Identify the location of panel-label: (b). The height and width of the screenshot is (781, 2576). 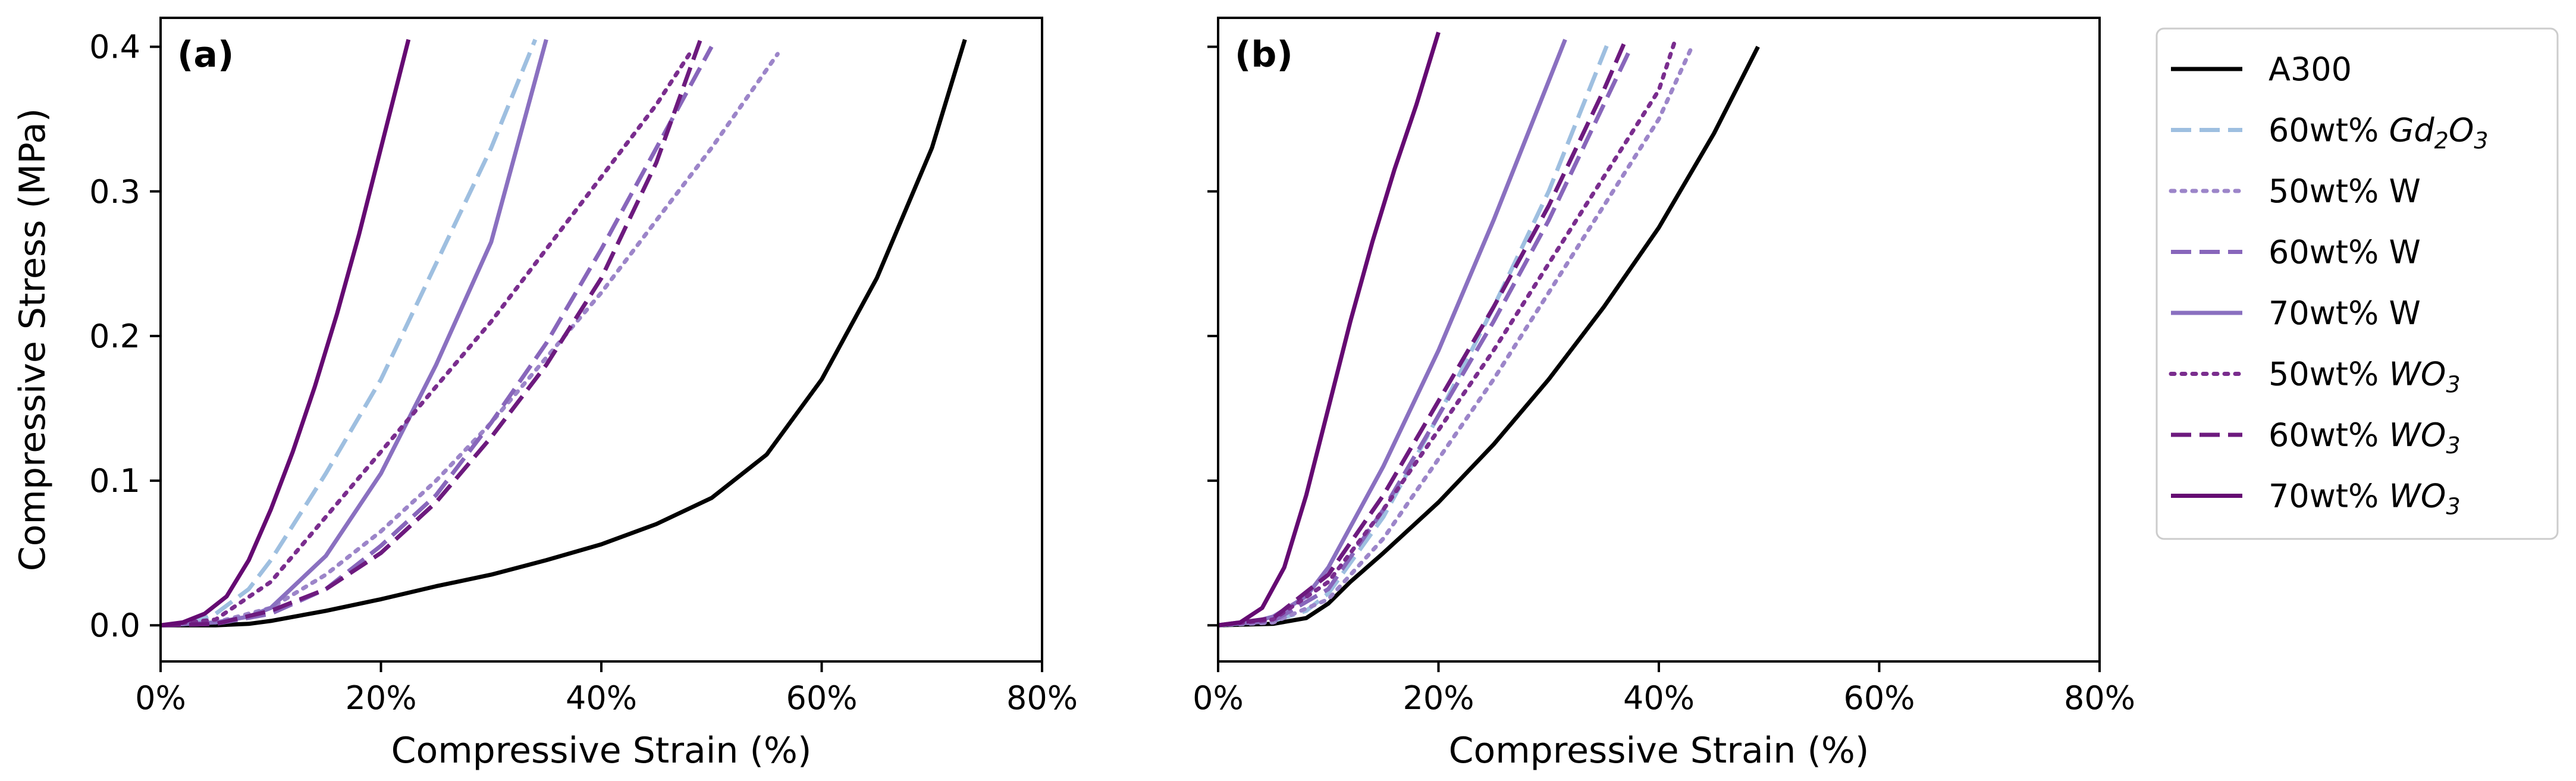
(1264, 55).